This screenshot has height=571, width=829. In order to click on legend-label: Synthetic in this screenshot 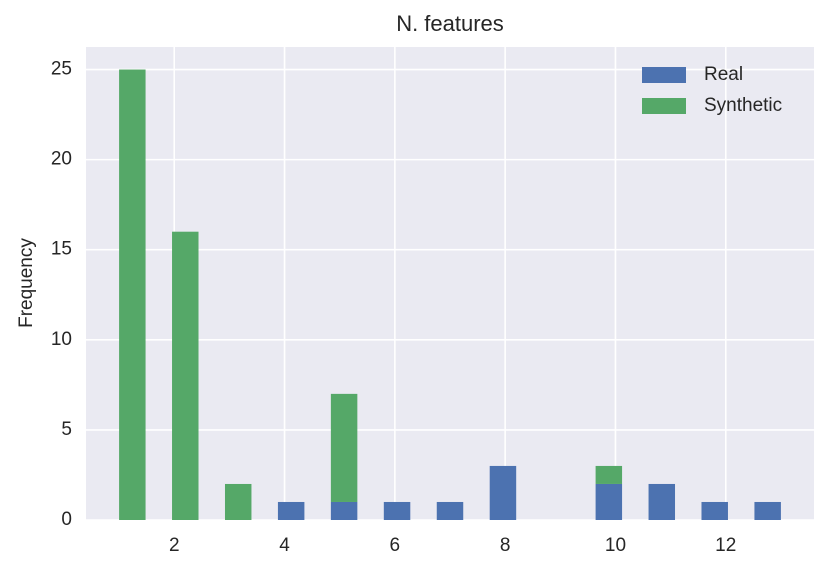, I will do `click(743, 105)`.